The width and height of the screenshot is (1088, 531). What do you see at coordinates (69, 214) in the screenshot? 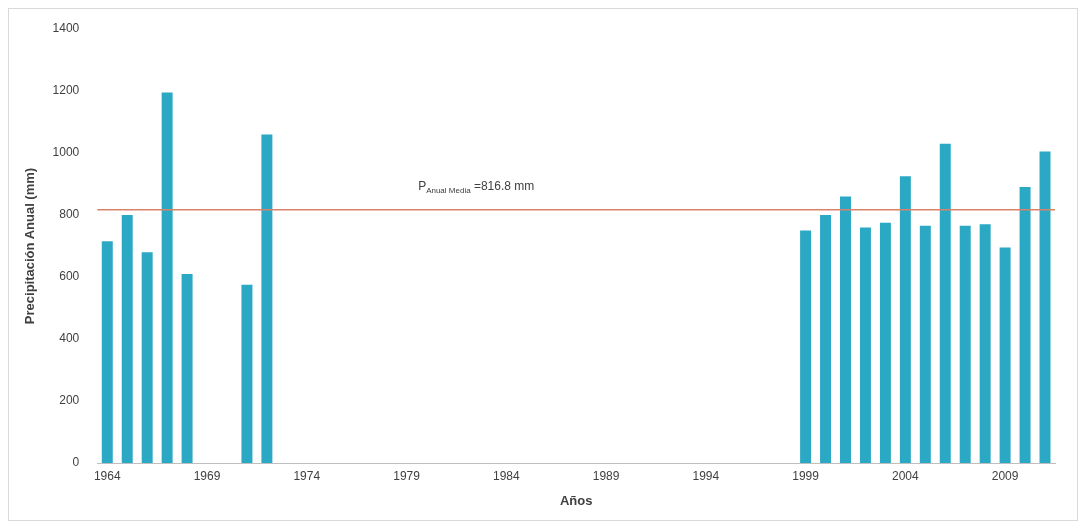
I see `y-tick-label: 800` at bounding box center [69, 214].